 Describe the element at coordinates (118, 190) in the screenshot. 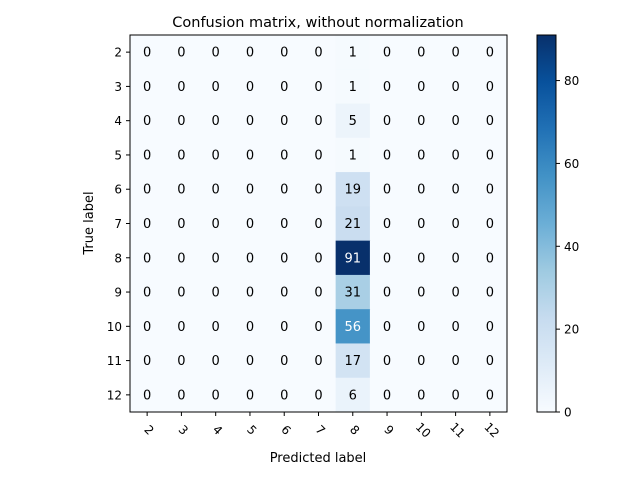

I see `y-tick-label: 6` at that location.